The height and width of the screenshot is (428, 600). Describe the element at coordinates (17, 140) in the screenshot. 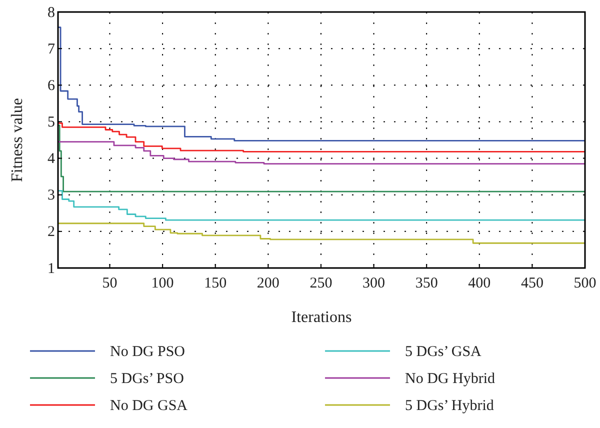

I see `y-axis-title: Fitness value` at that location.